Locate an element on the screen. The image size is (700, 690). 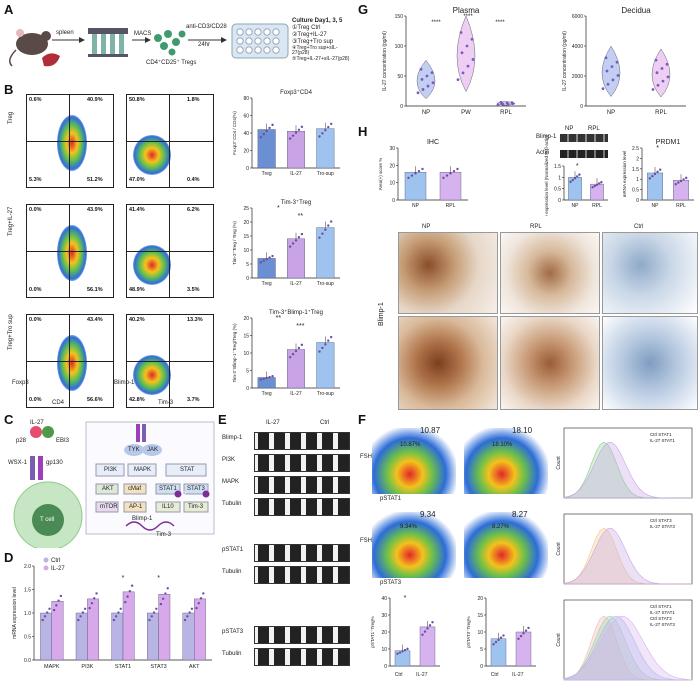
f-bottom-gate-1: 9.34% is located at coordinates (409, 527).